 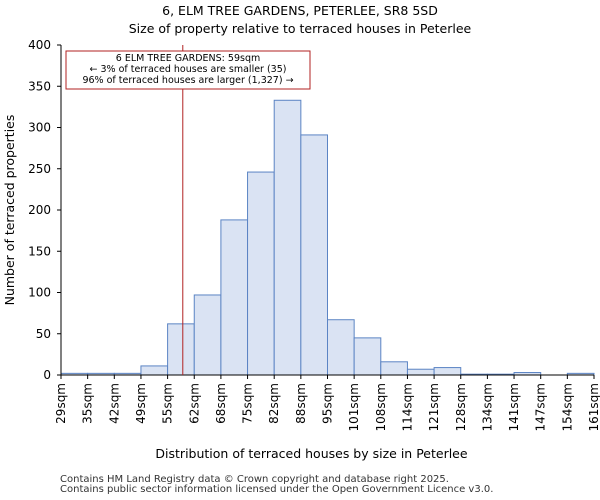 What do you see at coordinates (39, 86) in the screenshot?
I see `y-tick-label: 350` at bounding box center [39, 86].